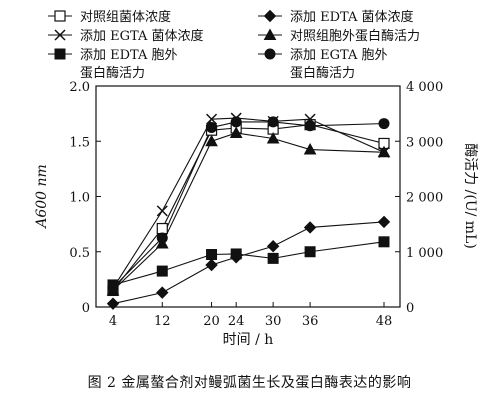 The width and height of the screenshot is (499, 408). Describe the element at coordinates (470, 196) in the screenshot. I see `y-right-axis-title: 酶活力 /(U/ mL)` at that location.